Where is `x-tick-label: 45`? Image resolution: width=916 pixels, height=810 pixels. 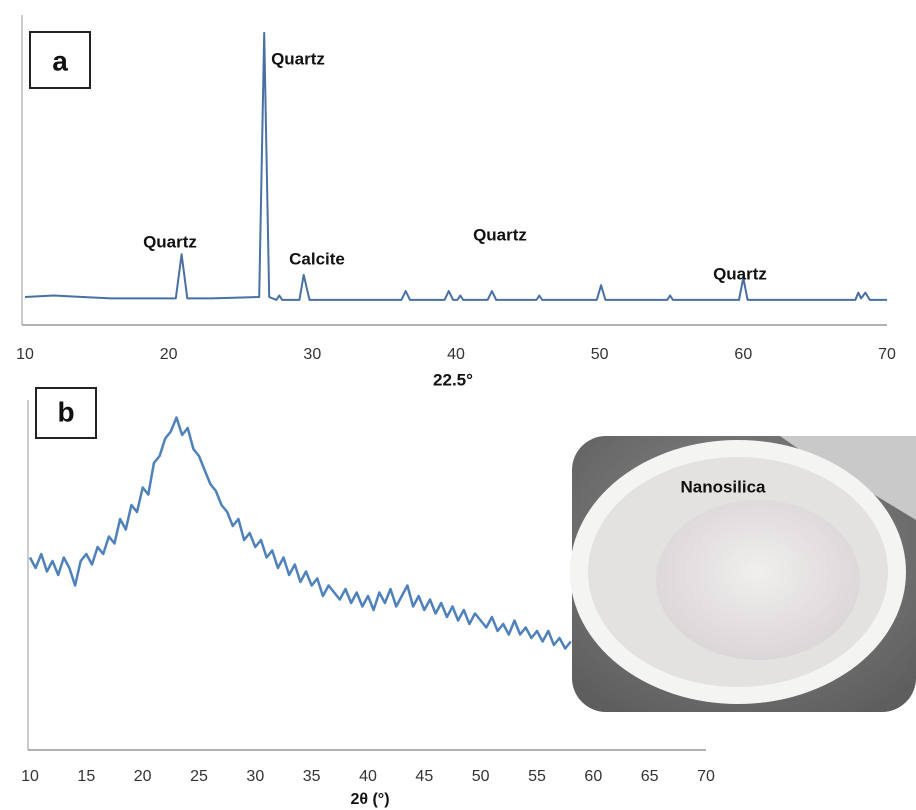 x-tick-label: 45 is located at coordinates (424, 776).